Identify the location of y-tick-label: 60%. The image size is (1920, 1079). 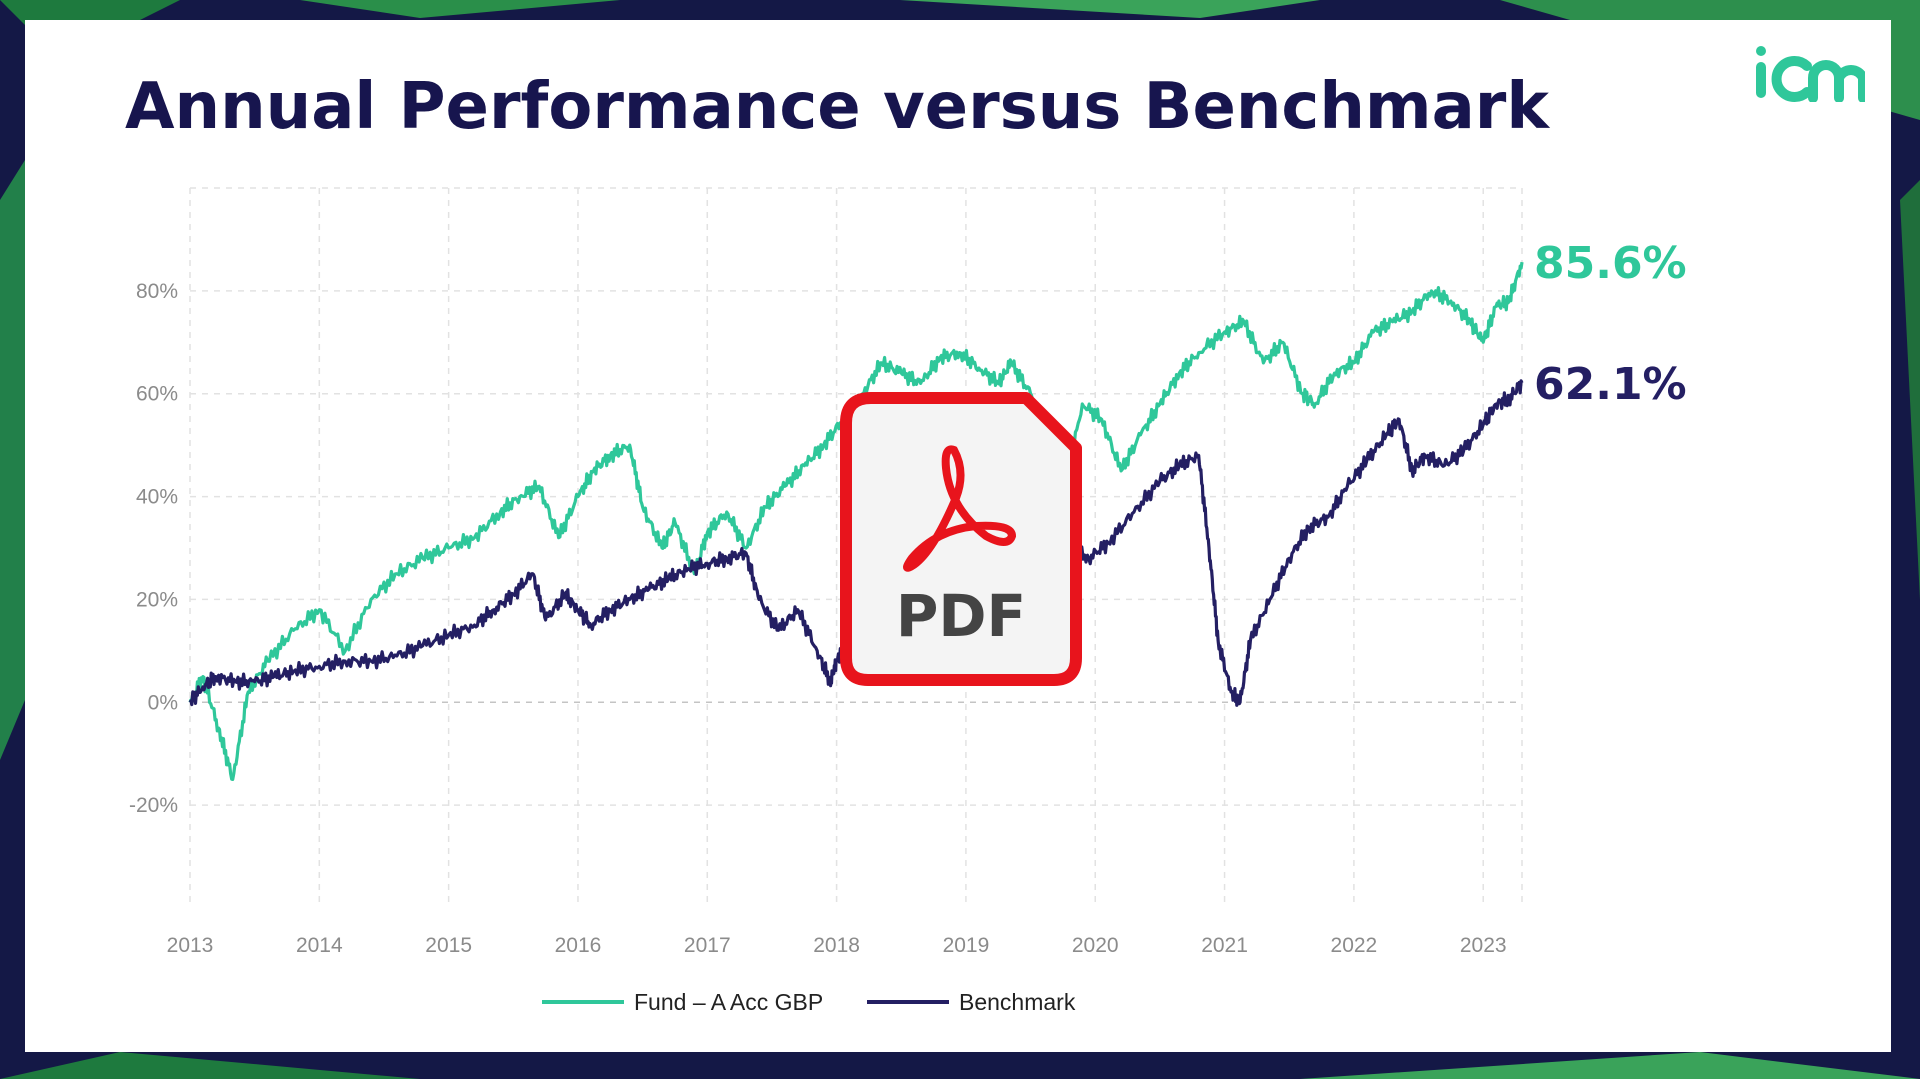
(157, 394).